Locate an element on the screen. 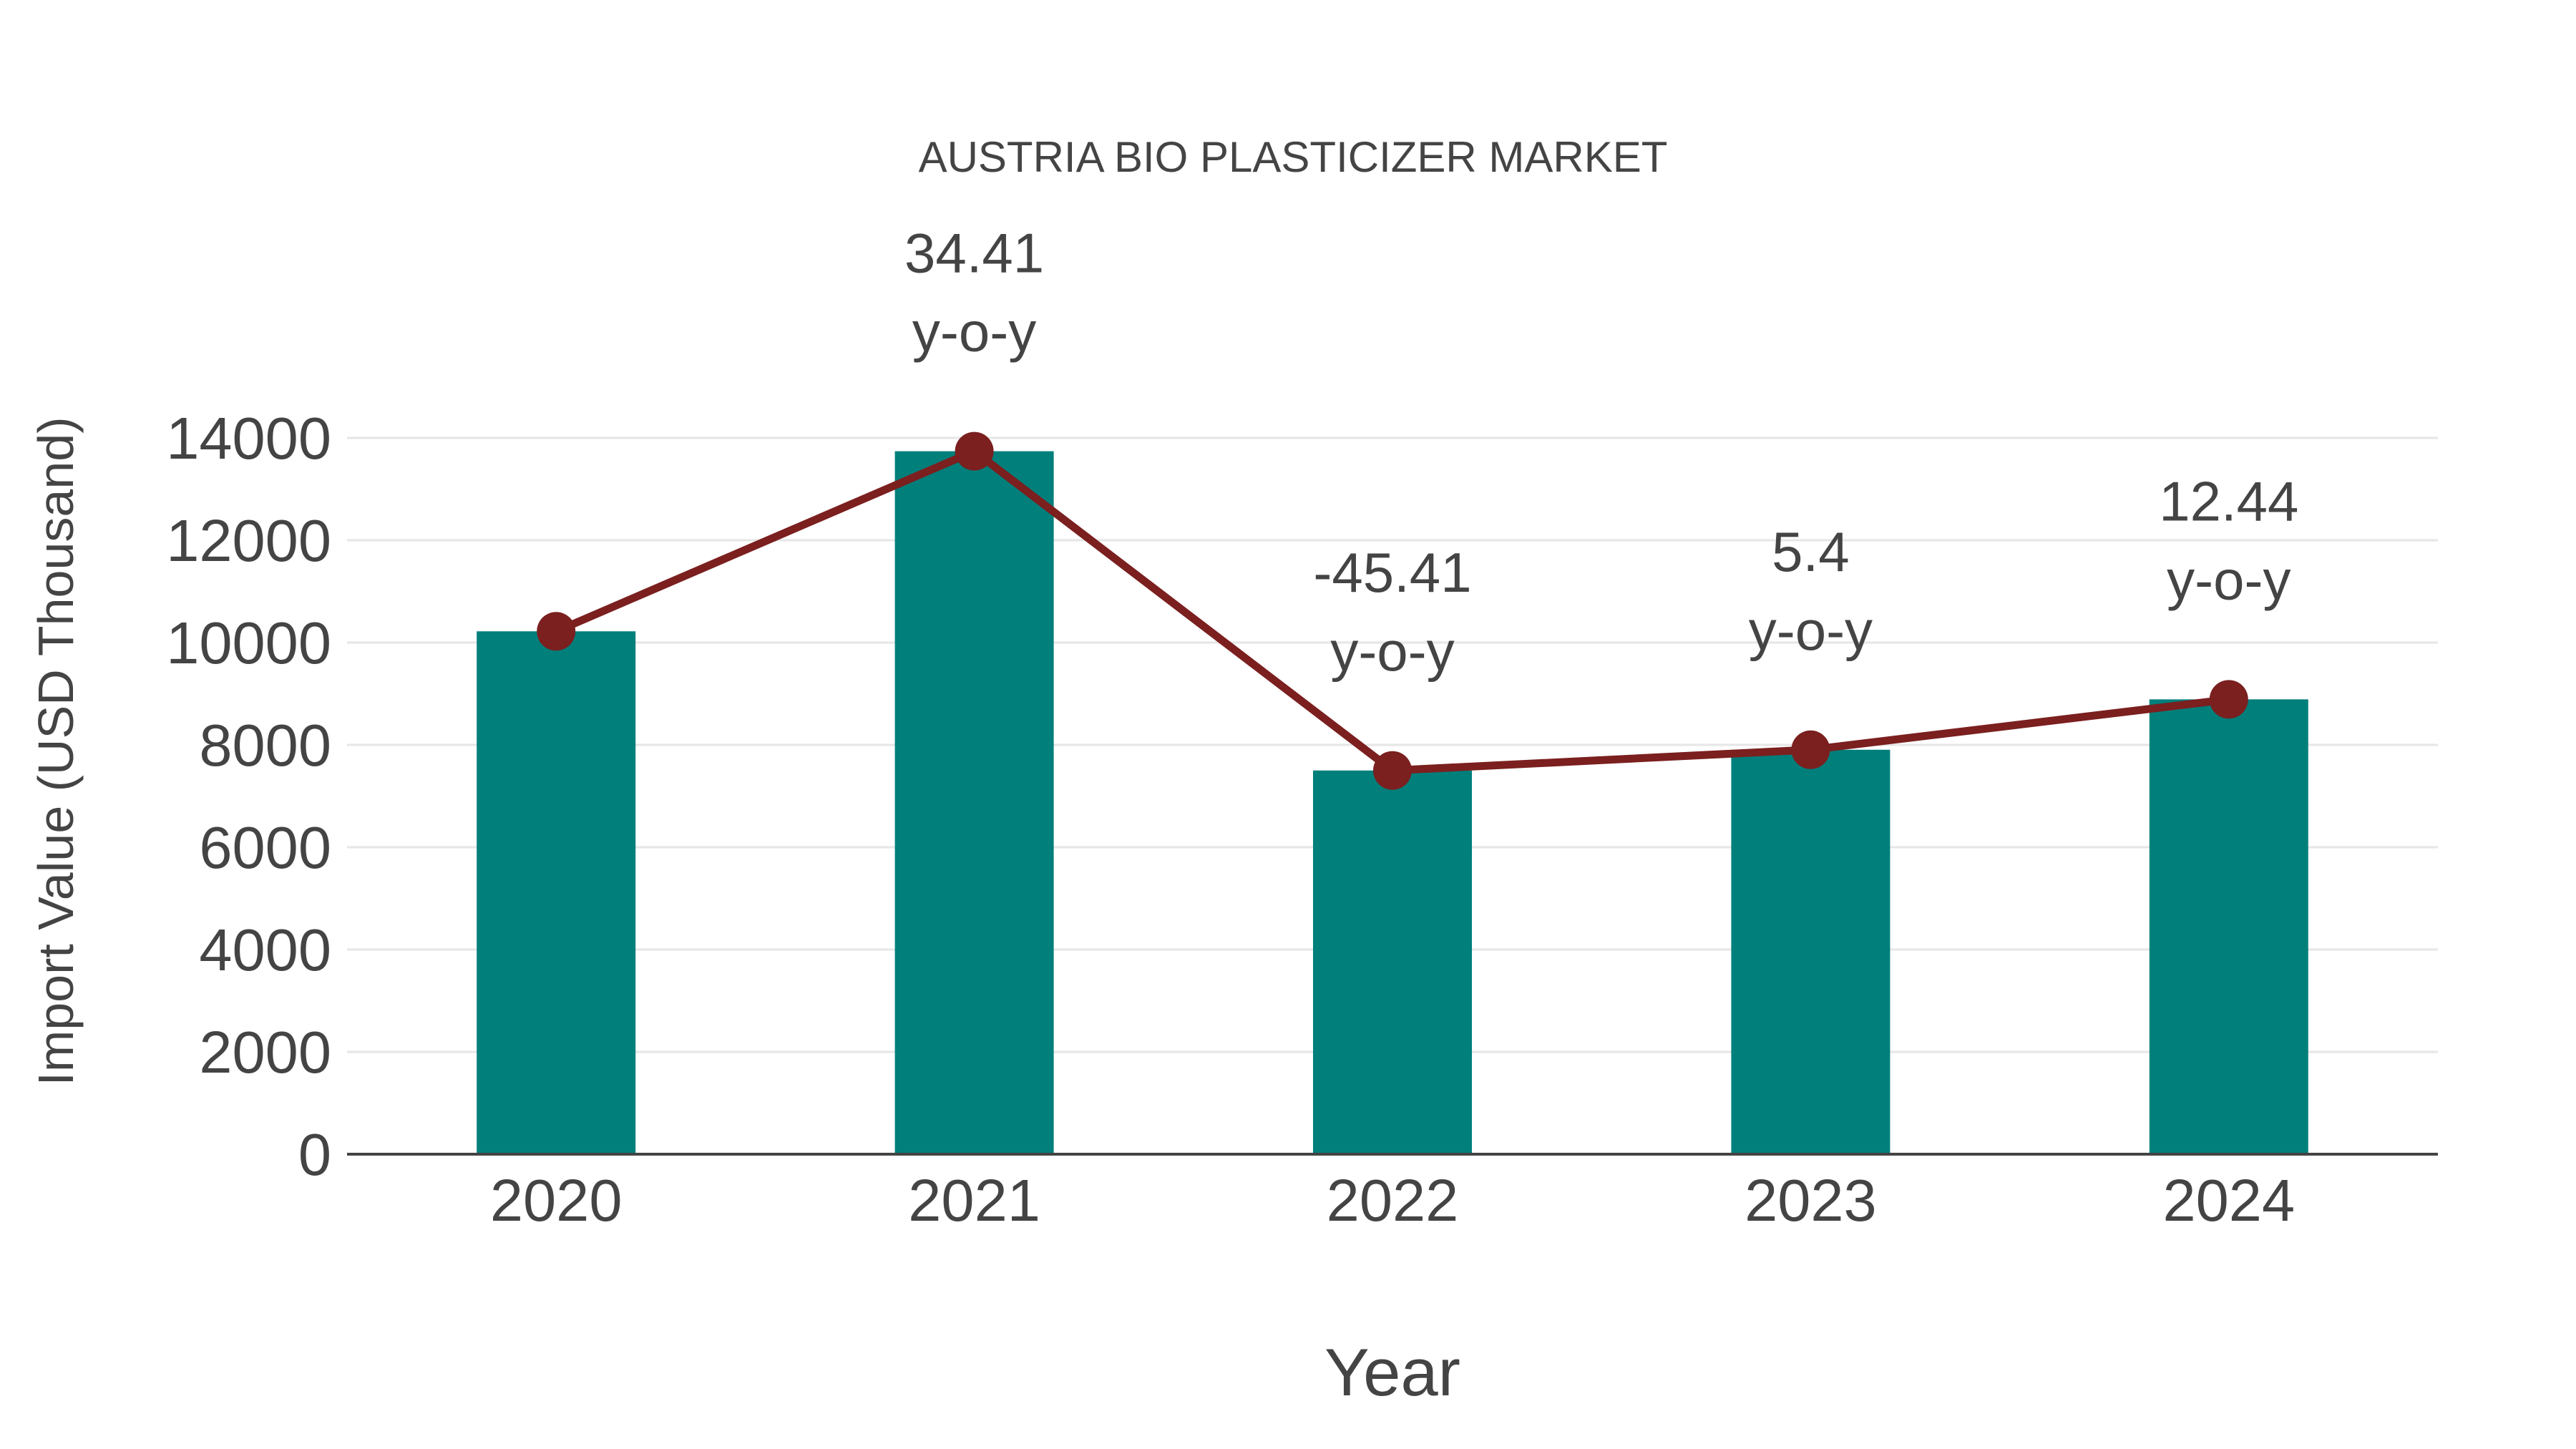 The height and width of the screenshot is (1449, 2576). y-axis-title: Import Value (USD Thousand) is located at coordinates (56, 750).